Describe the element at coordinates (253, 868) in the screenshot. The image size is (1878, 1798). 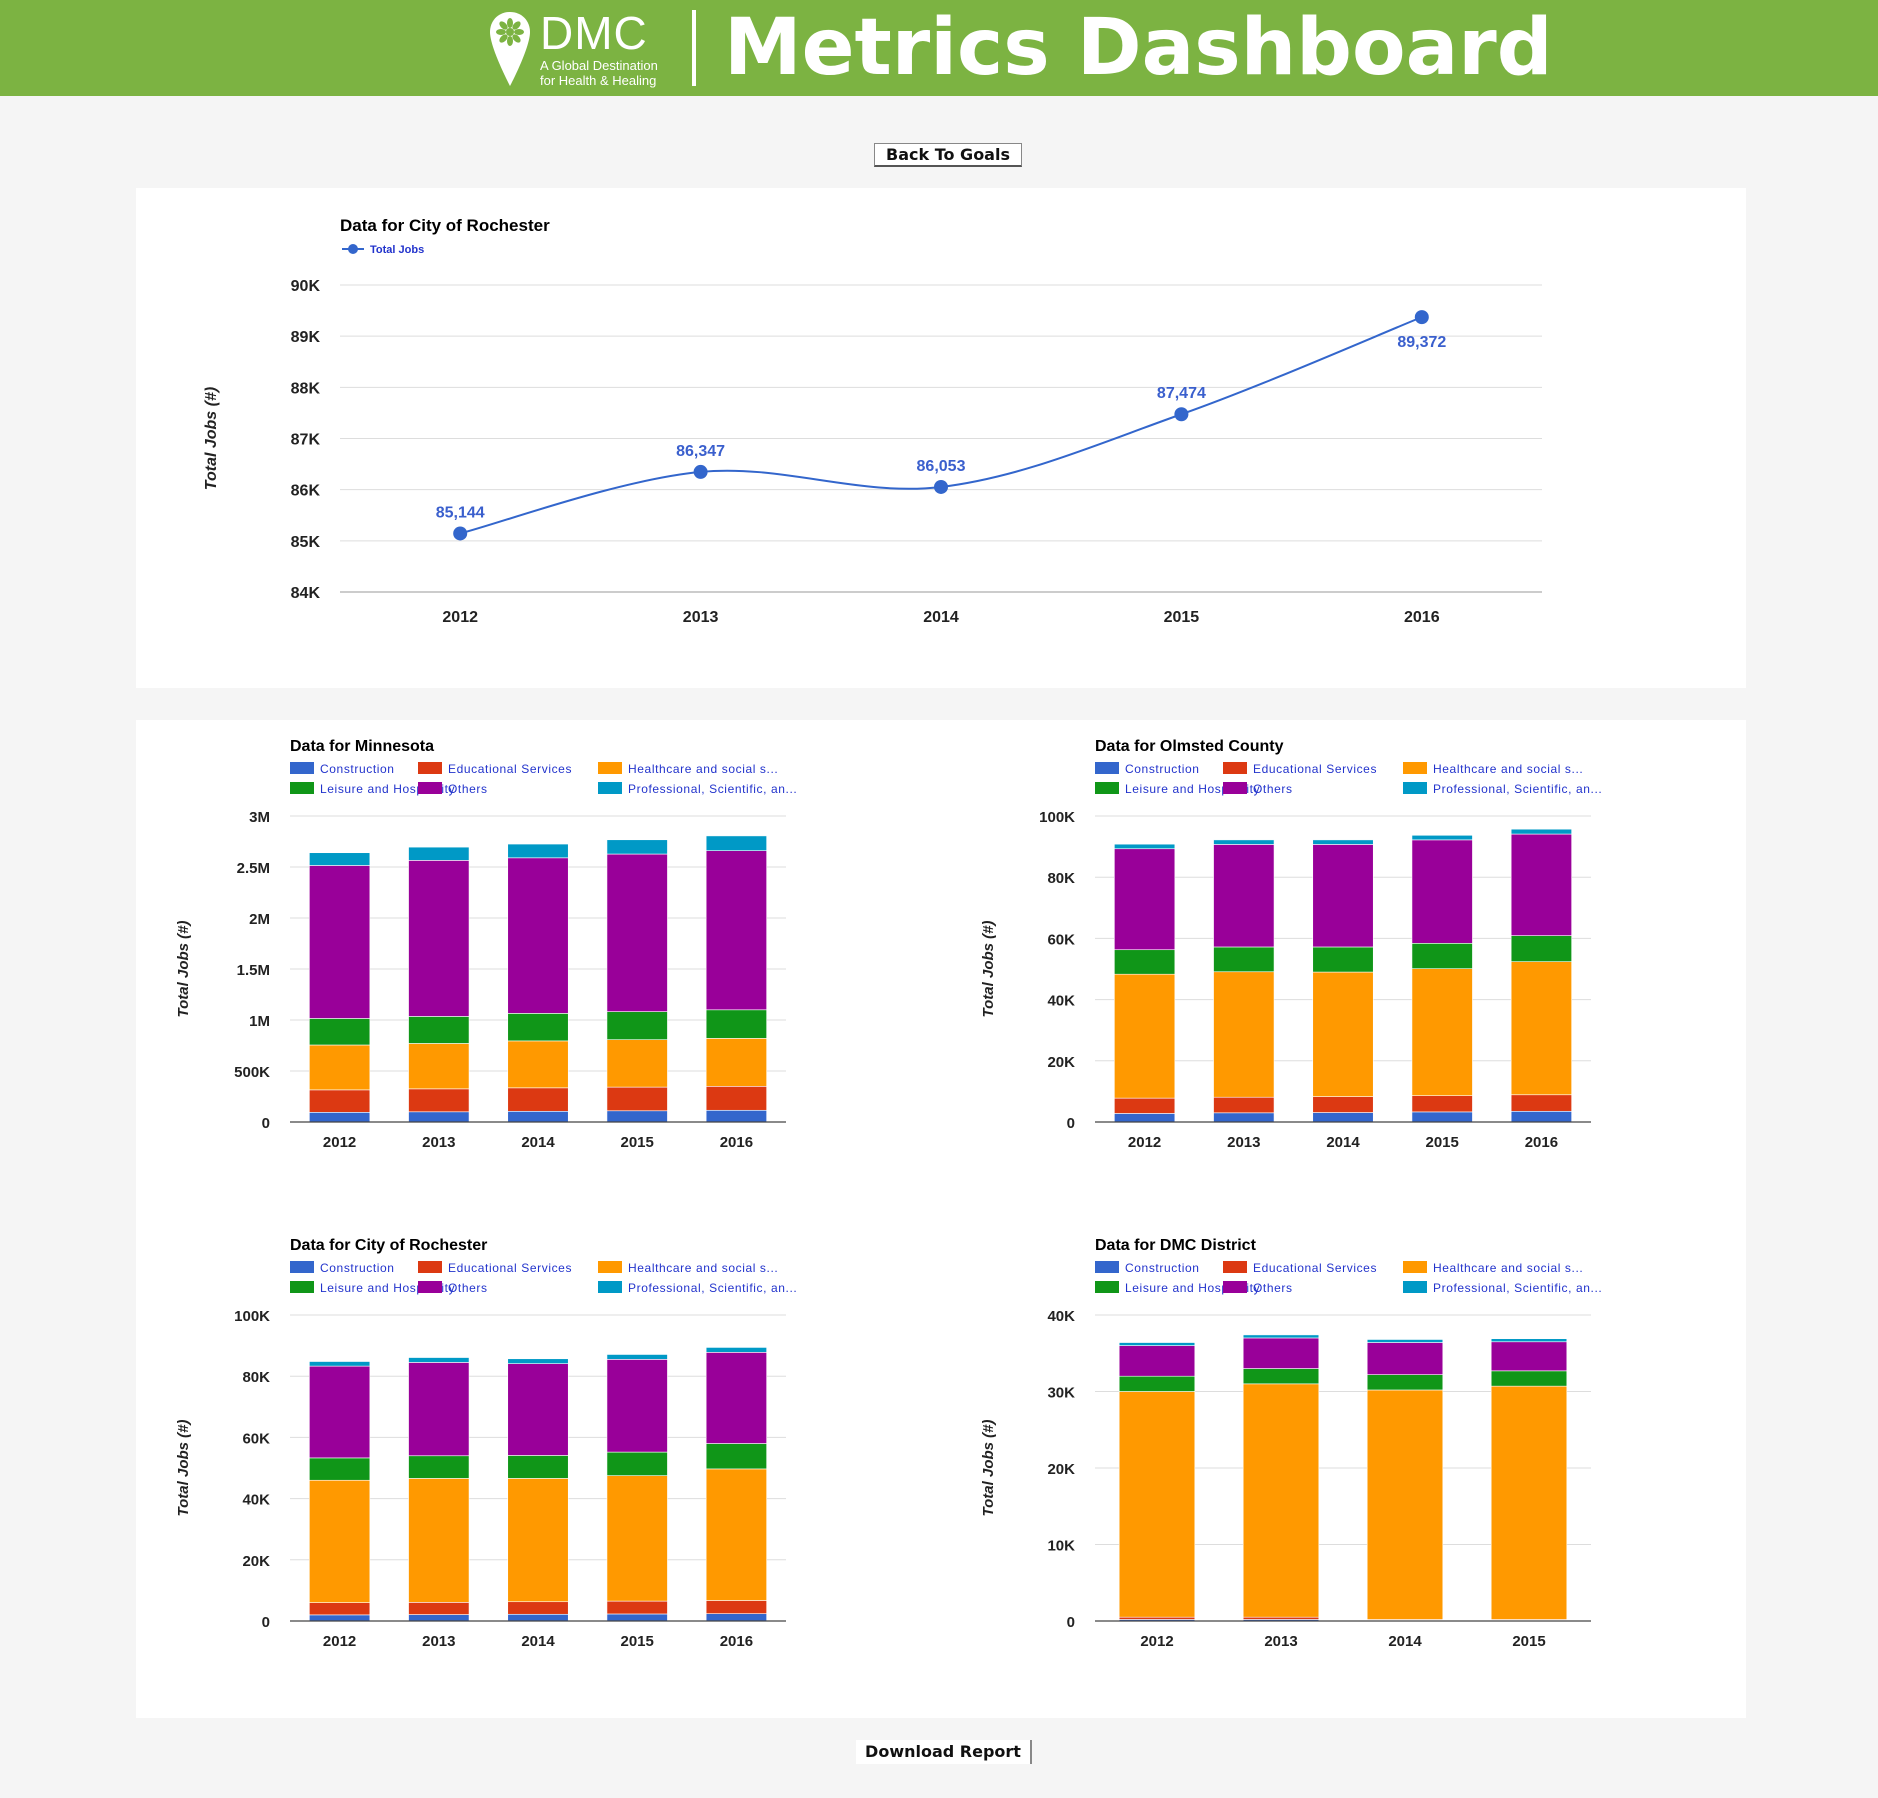
I see `y-tick-label: 2.5M` at that location.